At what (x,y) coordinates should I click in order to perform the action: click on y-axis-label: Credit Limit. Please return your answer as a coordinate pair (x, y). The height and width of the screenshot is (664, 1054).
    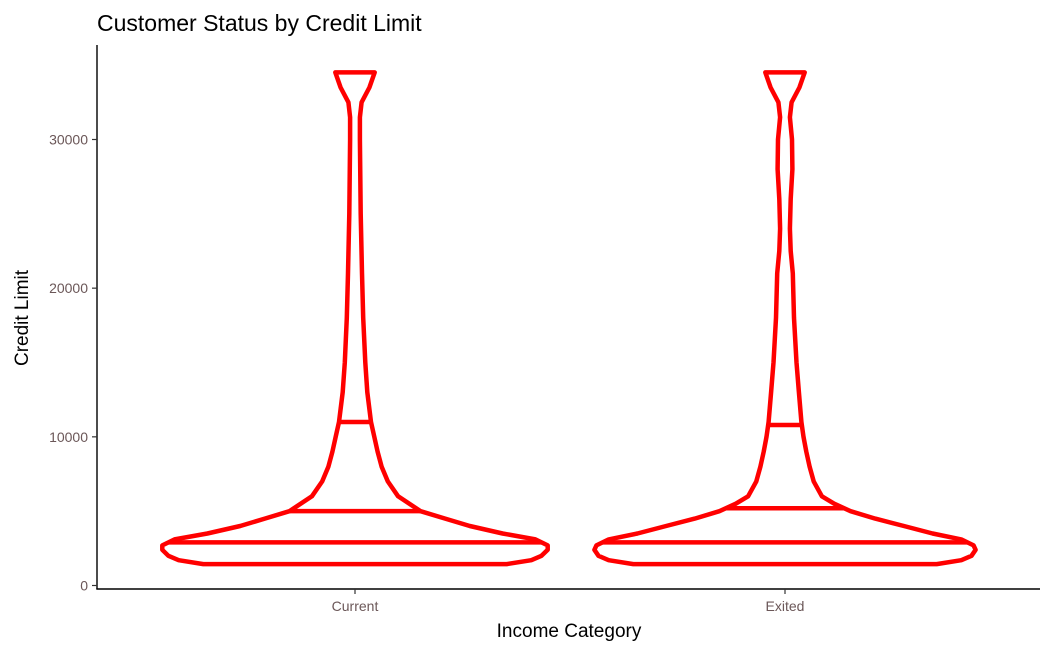
    Looking at the image, I should click on (22, 317).